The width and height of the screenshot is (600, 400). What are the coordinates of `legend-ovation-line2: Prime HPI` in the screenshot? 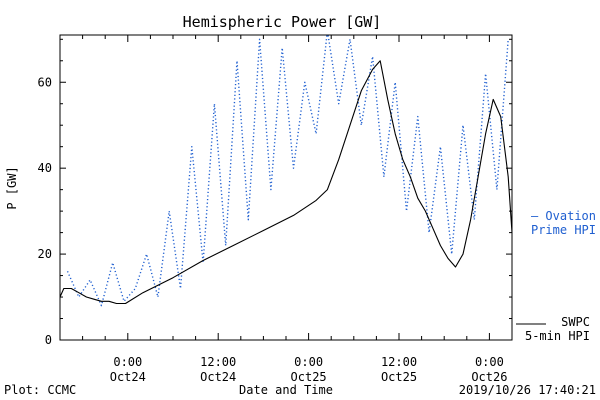 It's located at (563, 230).